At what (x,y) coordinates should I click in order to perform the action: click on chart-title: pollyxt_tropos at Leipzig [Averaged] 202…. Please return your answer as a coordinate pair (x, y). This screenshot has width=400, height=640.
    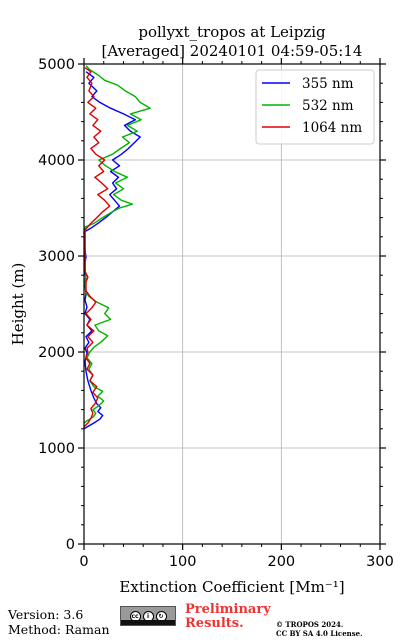
    Looking at the image, I should click on (232, 41).